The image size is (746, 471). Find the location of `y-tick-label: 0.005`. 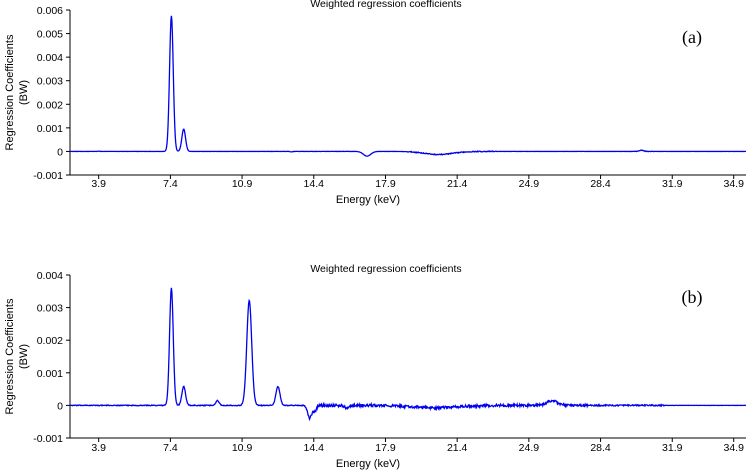

y-tick-label: 0.005 is located at coordinates (50, 35).